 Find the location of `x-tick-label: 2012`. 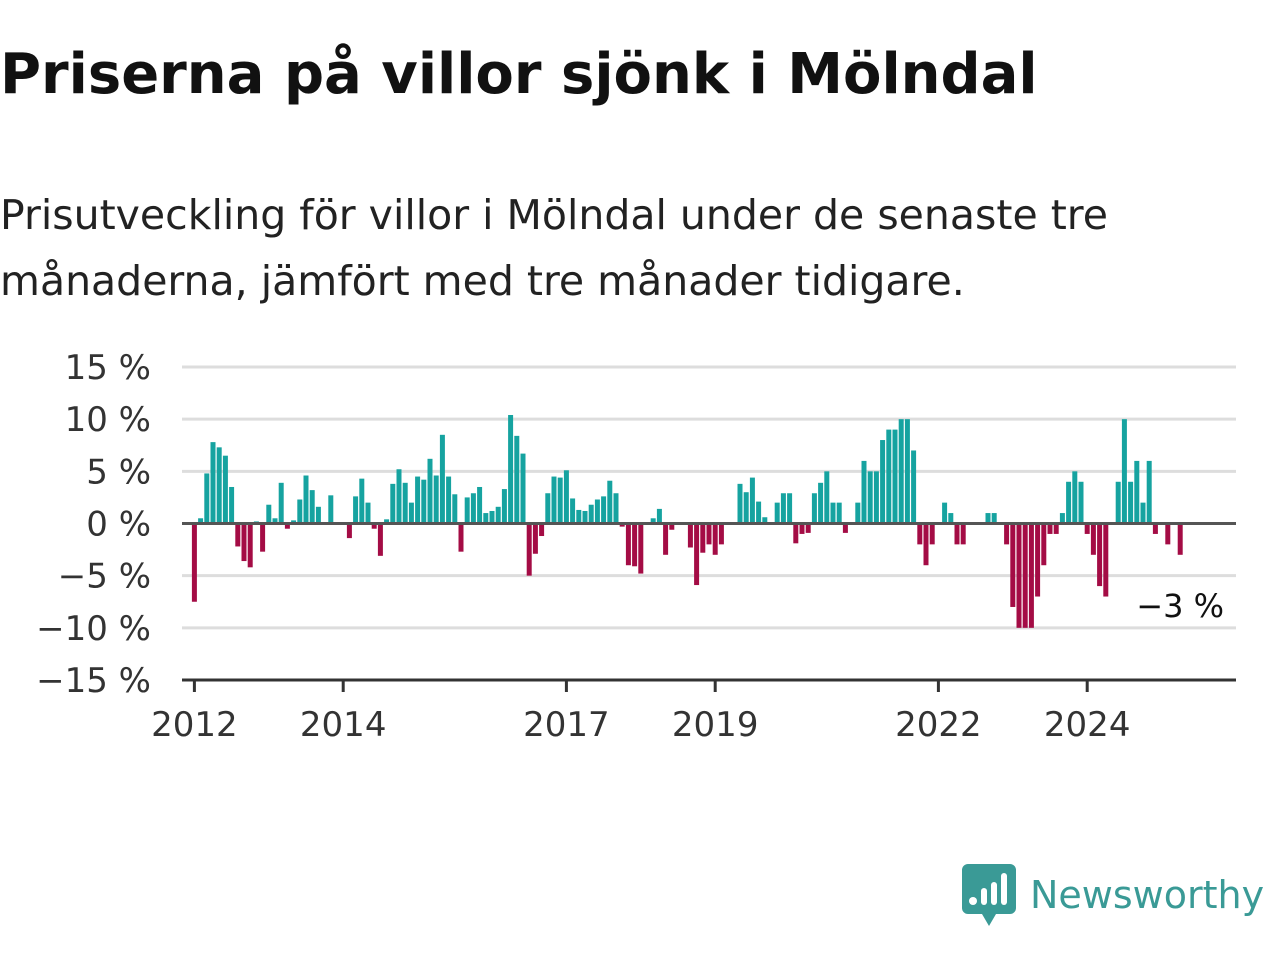

x-tick-label: 2012 is located at coordinates (194, 725).